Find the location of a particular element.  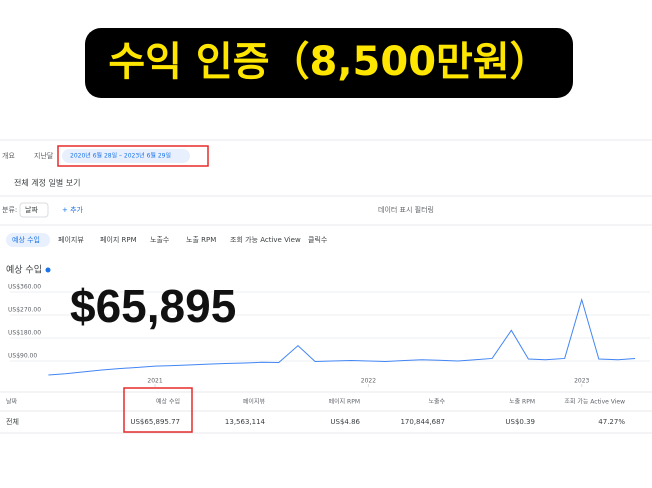

tab: 지난달 is located at coordinates (44, 155).